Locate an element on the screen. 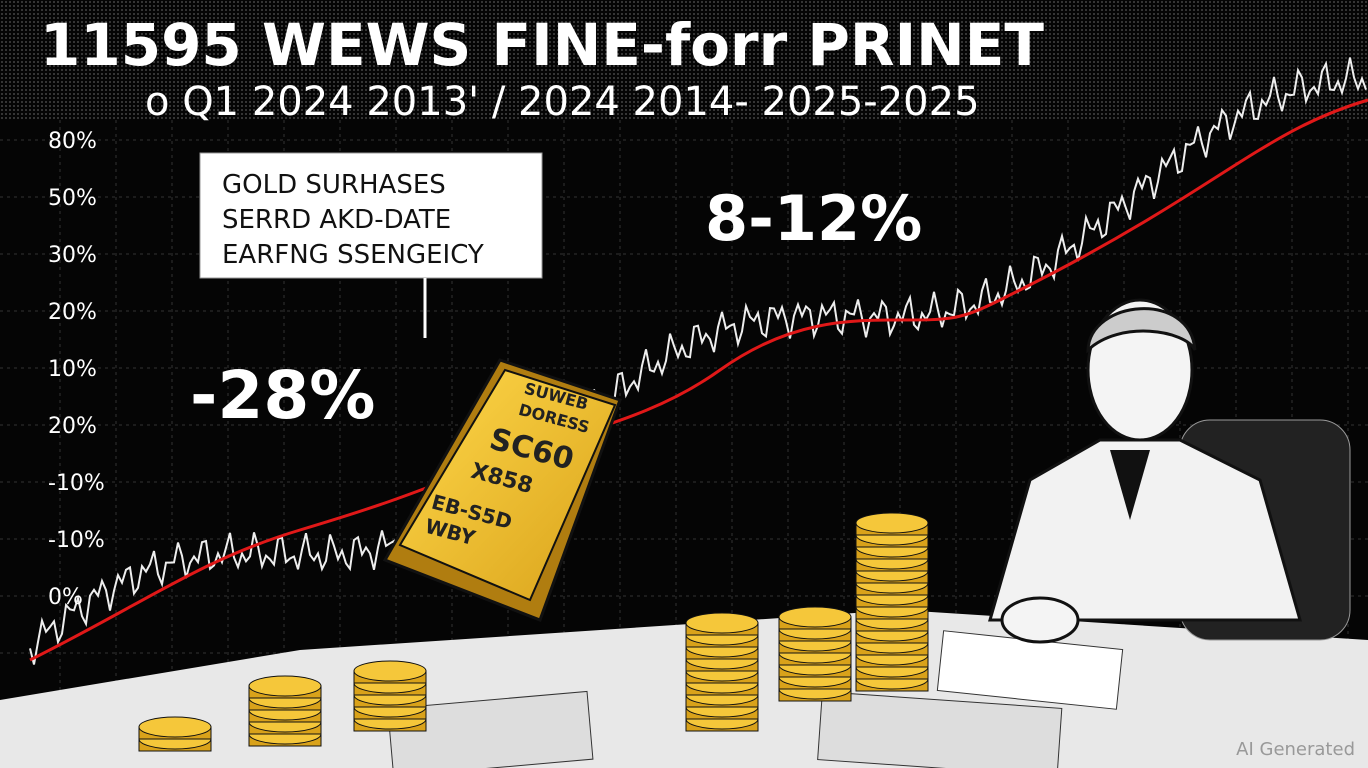 This screenshot has width=1368, height=768. side-labels: 80% 50% 30% 20% 10% 20% -10% -10% 0% is located at coordinates (76, 369).